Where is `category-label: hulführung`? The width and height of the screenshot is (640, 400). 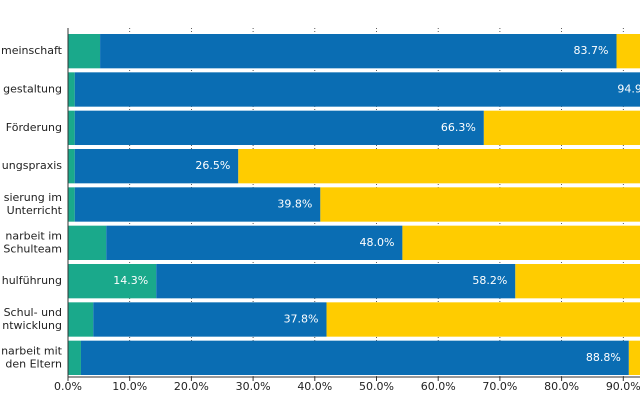
category-label: hulführung is located at coordinates (32, 280).